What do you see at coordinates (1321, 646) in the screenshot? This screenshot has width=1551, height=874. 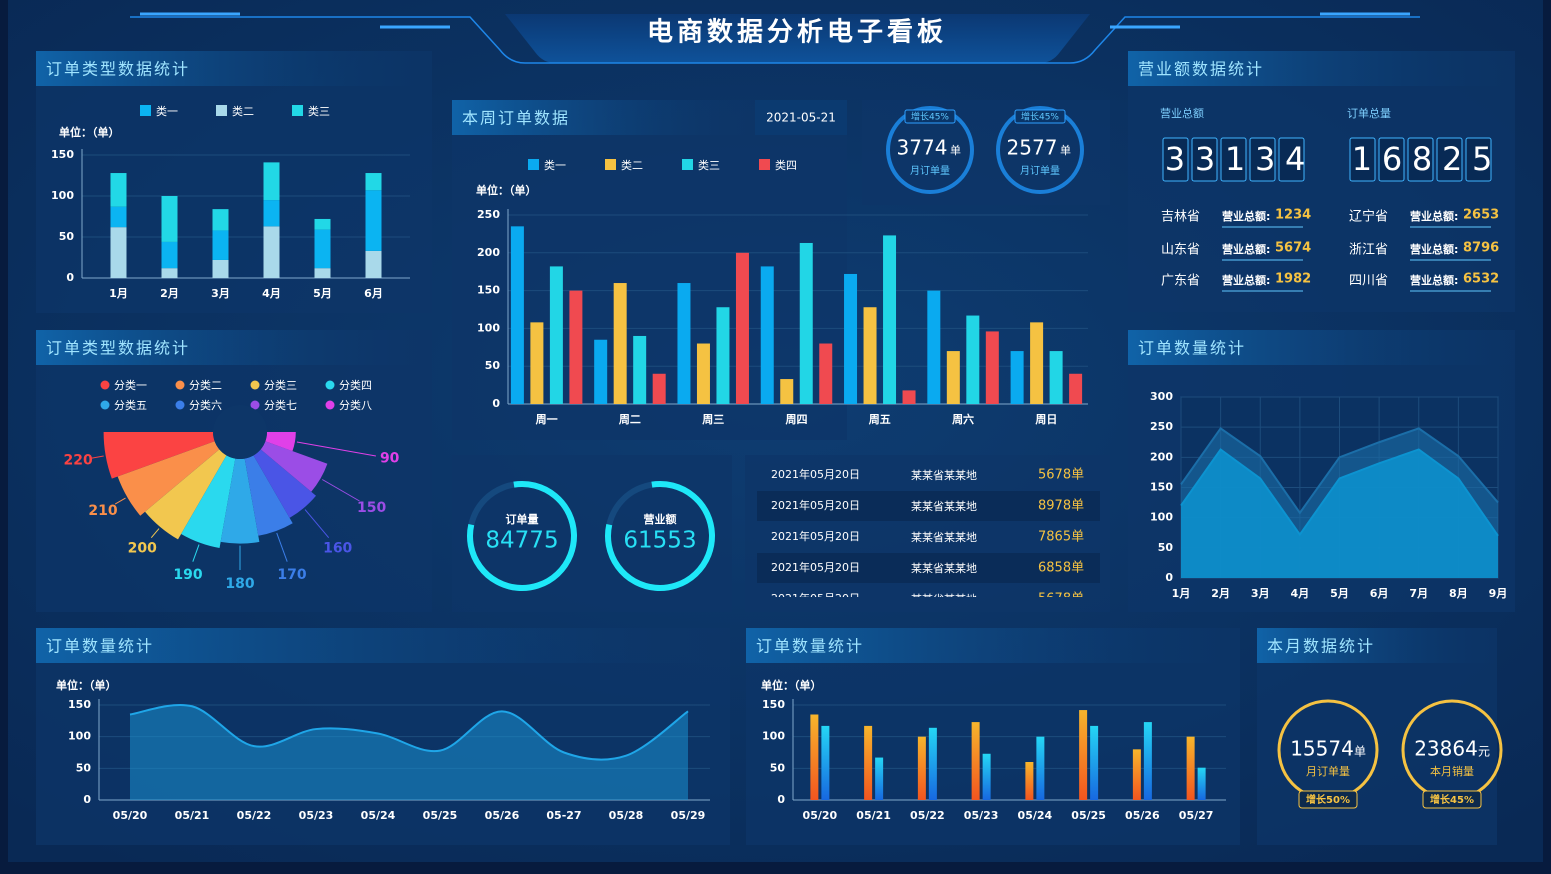 I see `panel-title: 本月数据统计` at bounding box center [1321, 646].